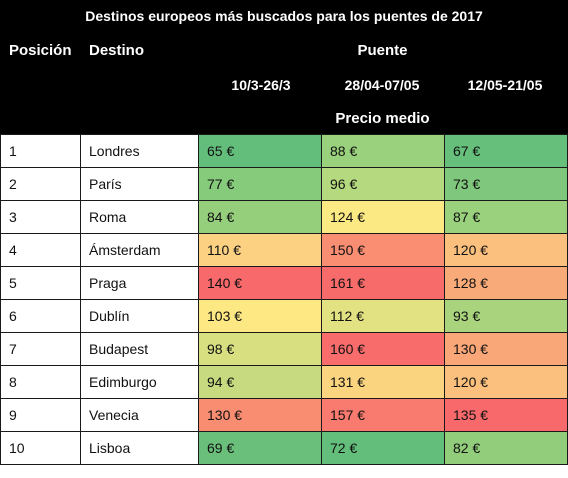  What do you see at coordinates (40, 50) in the screenshot?
I see `column-header-position: Posición` at bounding box center [40, 50].